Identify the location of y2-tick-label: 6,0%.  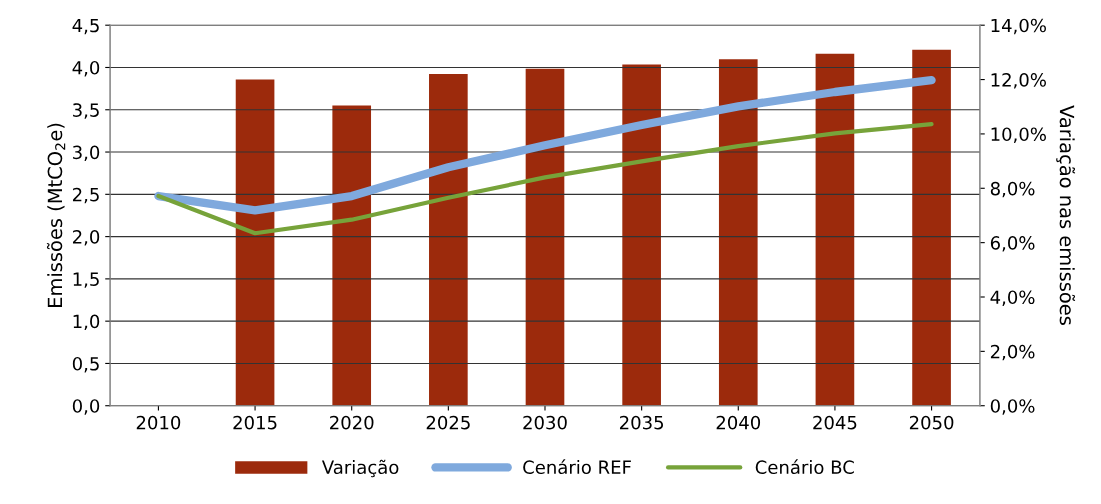
(1012, 244).